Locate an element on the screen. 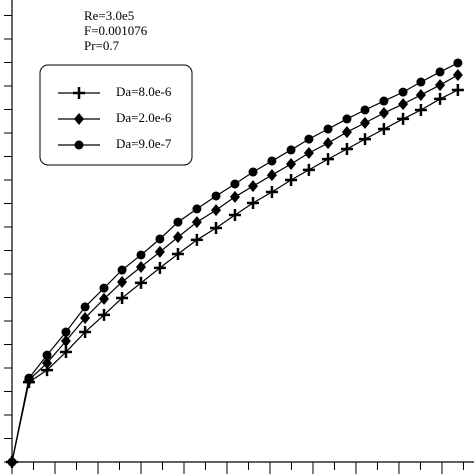 This screenshot has width=474, height=474. legend-label: Da=9.0e-7 is located at coordinates (144, 143).